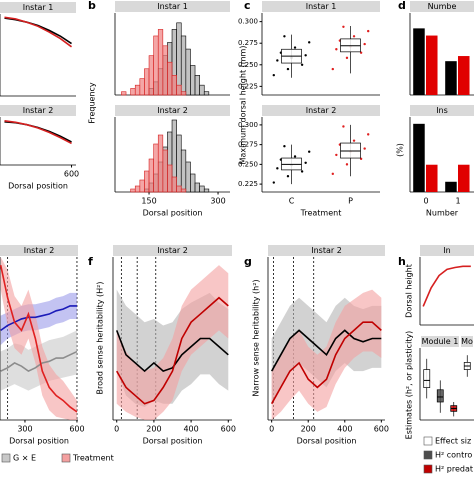 The height and width of the screenshot is (478, 474). I want to click on panel-letter: h, so click(402, 261).